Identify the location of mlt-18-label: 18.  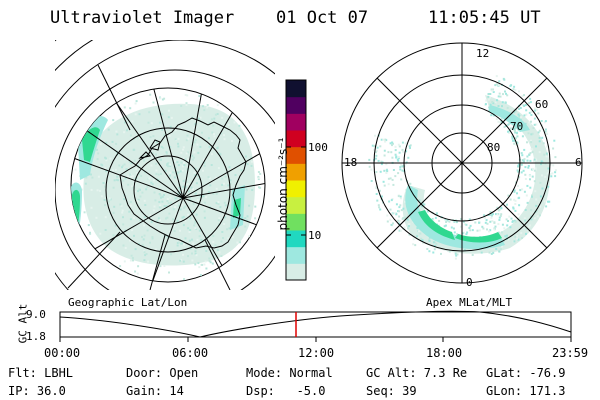
(351, 162).